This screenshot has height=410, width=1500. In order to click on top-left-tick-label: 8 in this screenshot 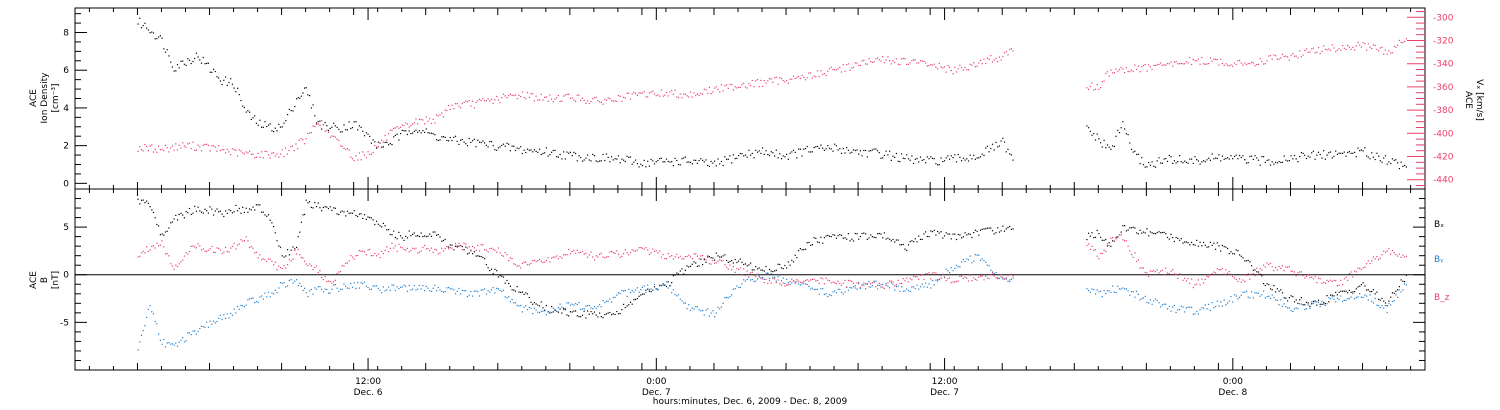, I will do `click(66, 34)`.